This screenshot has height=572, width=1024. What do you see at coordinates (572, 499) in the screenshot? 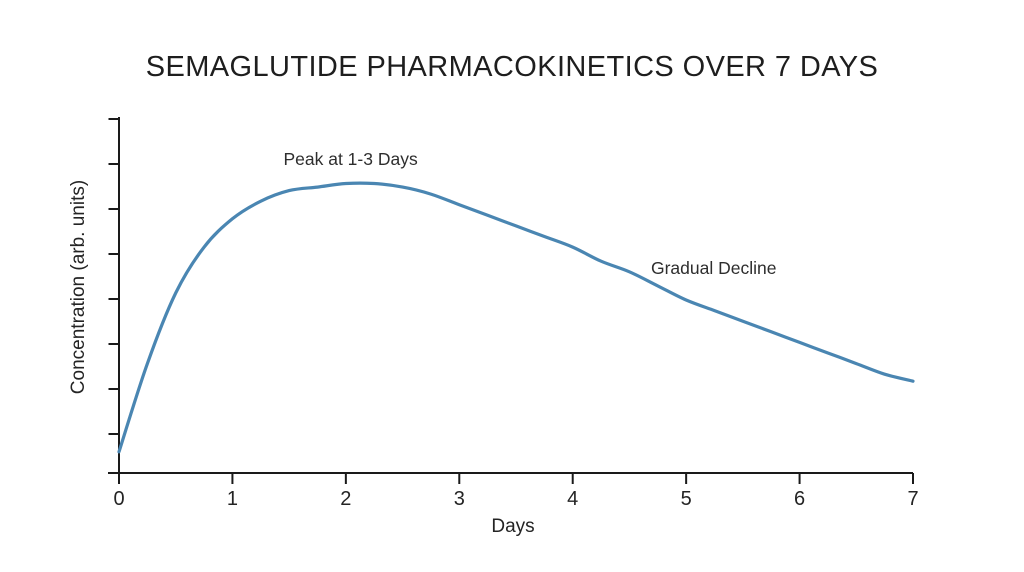
I see `x-tick-label: 4` at bounding box center [572, 499].